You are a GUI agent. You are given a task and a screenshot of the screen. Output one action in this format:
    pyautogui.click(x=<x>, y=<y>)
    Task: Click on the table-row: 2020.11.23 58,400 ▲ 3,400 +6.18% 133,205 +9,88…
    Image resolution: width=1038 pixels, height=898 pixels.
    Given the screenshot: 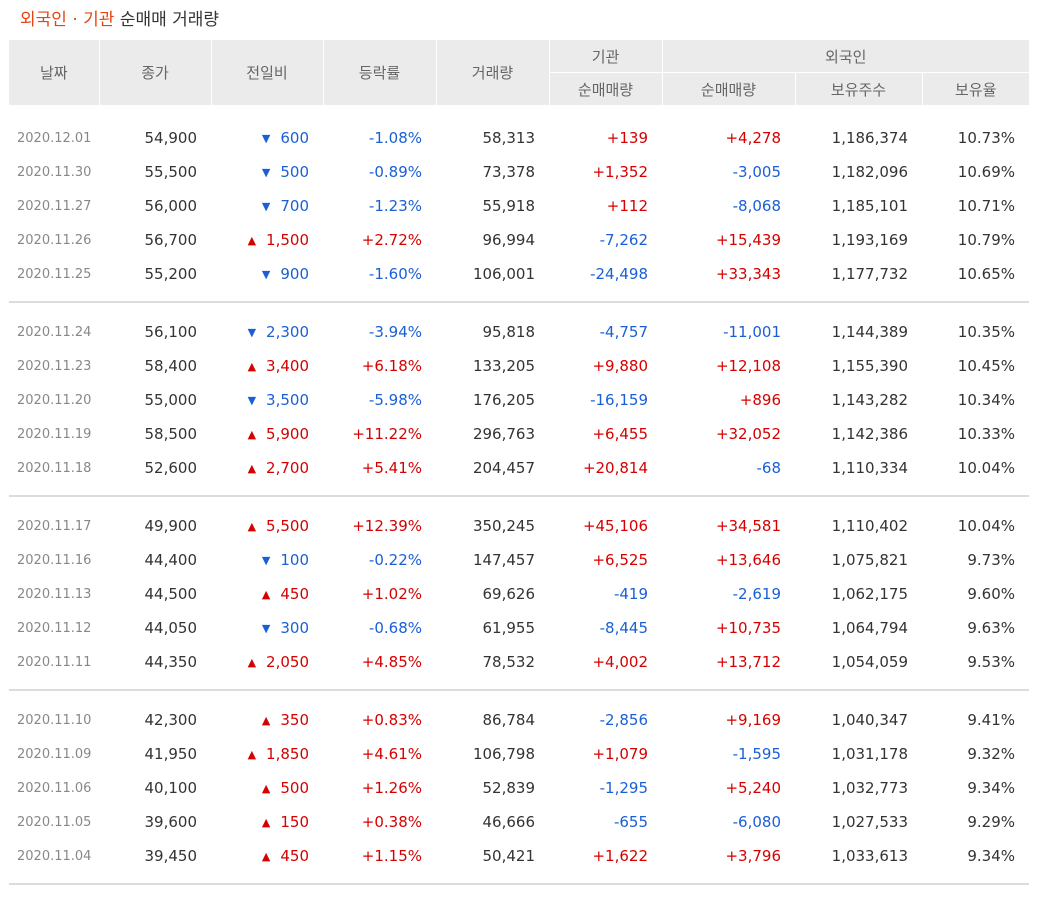 What is the action you would take?
    pyautogui.click(x=519, y=366)
    